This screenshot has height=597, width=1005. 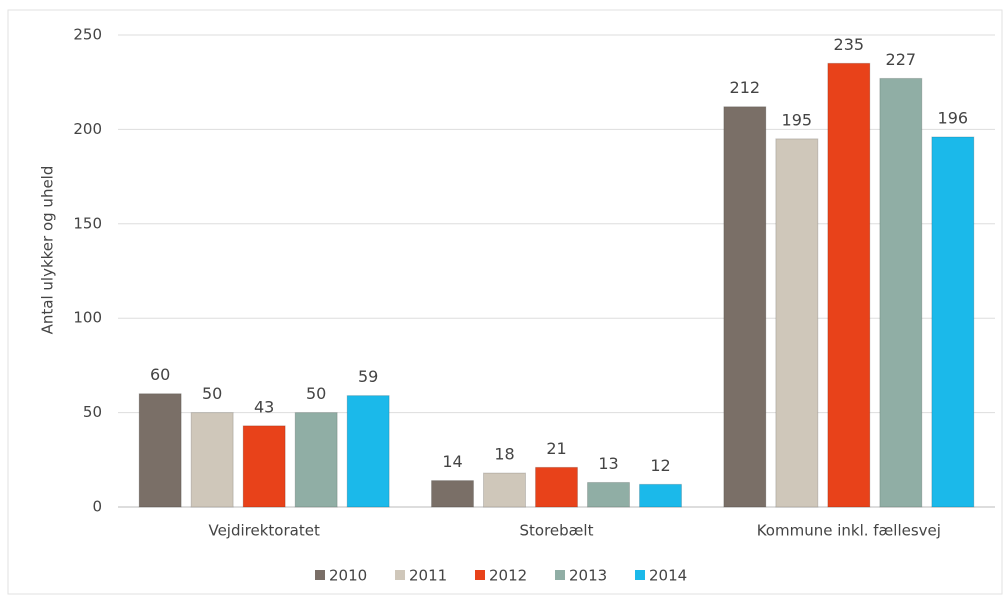 What do you see at coordinates (48, 250) in the screenshot?
I see `y-axis-label: Antal ulykker og uheld` at bounding box center [48, 250].